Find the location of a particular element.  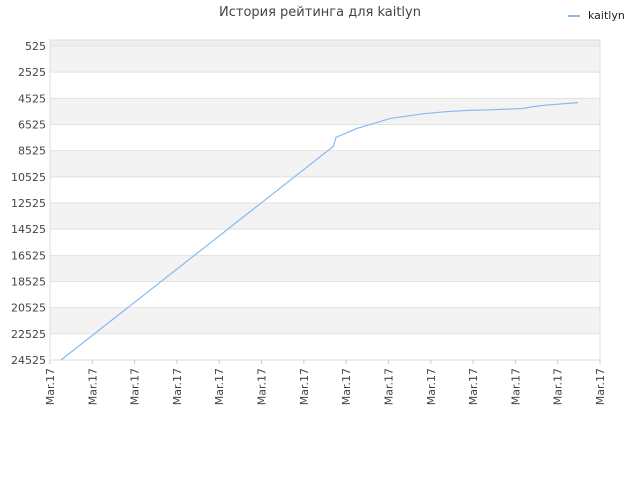

y-tick-label: 20525 is located at coordinates (28, 308).